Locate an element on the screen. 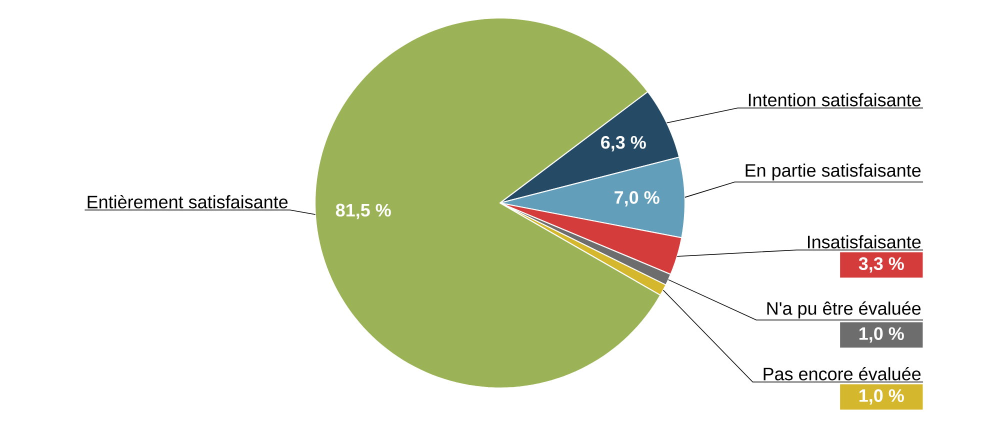 This screenshot has height=441, width=1000. slice-label: N'a pu être évaluée is located at coordinates (844, 309).